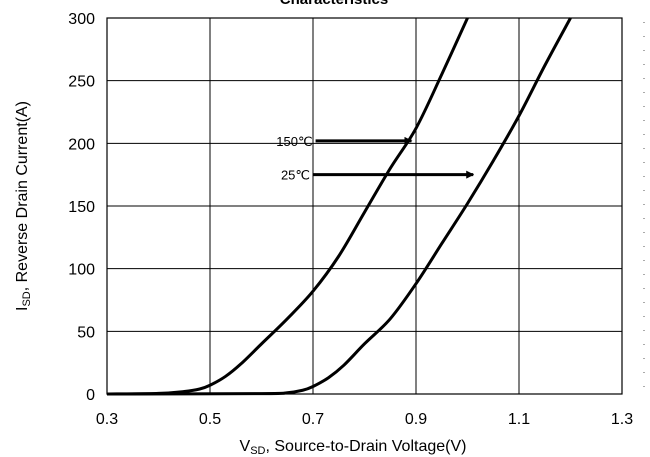 Image resolution: width=650 pixels, height=457 pixels. Describe the element at coordinates (81, 19) in the screenshot. I see `y-tick-label: 300` at that location.